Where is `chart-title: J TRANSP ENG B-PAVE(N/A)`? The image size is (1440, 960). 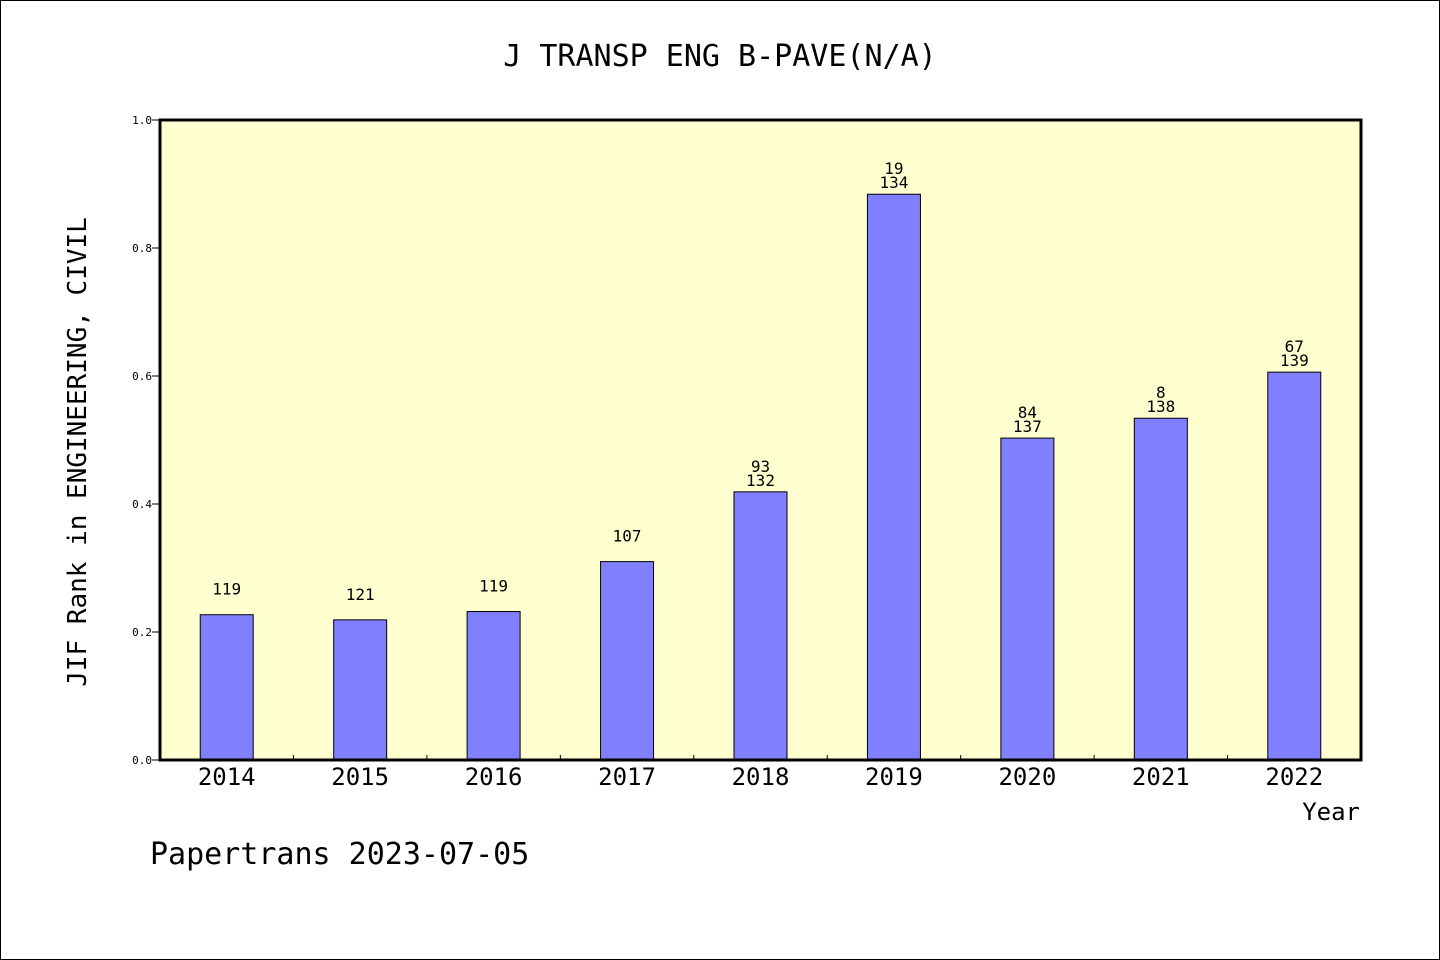
chart-title: J TRANSP ENG B-PAVE(N/A) is located at coordinates (719, 56).